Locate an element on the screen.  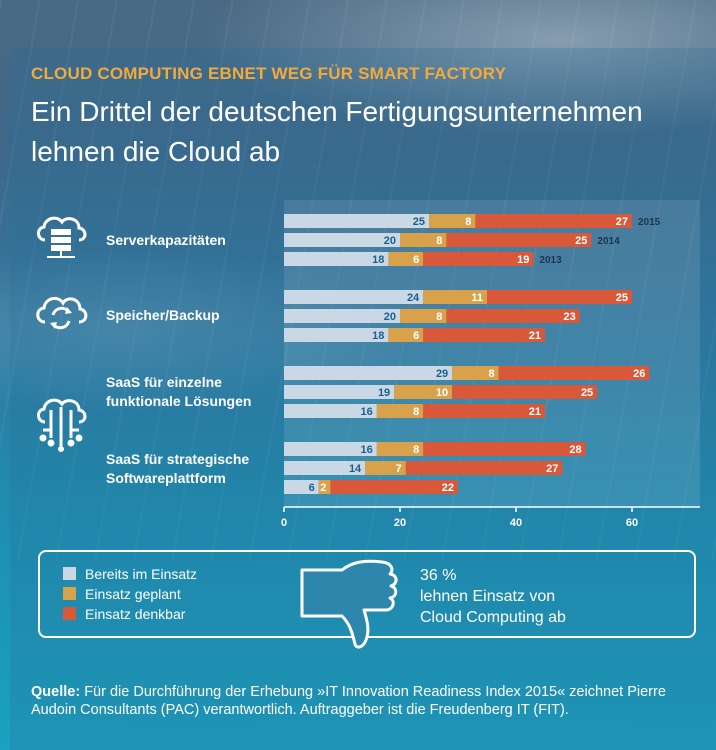
year-label: 2014 is located at coordinates (608, 241).